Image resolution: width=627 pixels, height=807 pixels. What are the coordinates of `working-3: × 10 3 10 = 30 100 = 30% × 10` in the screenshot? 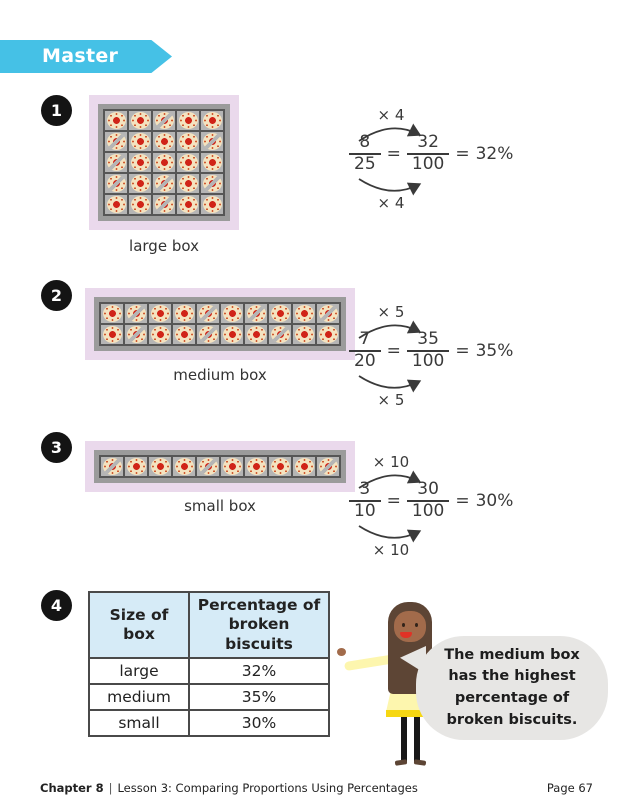 It's located at (436, 506).